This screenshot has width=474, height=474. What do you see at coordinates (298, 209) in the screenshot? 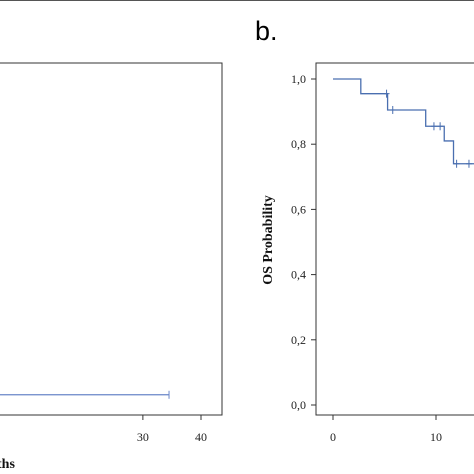
I see `right-y-tick-label: 0,6` at bounding box center [298, 209].